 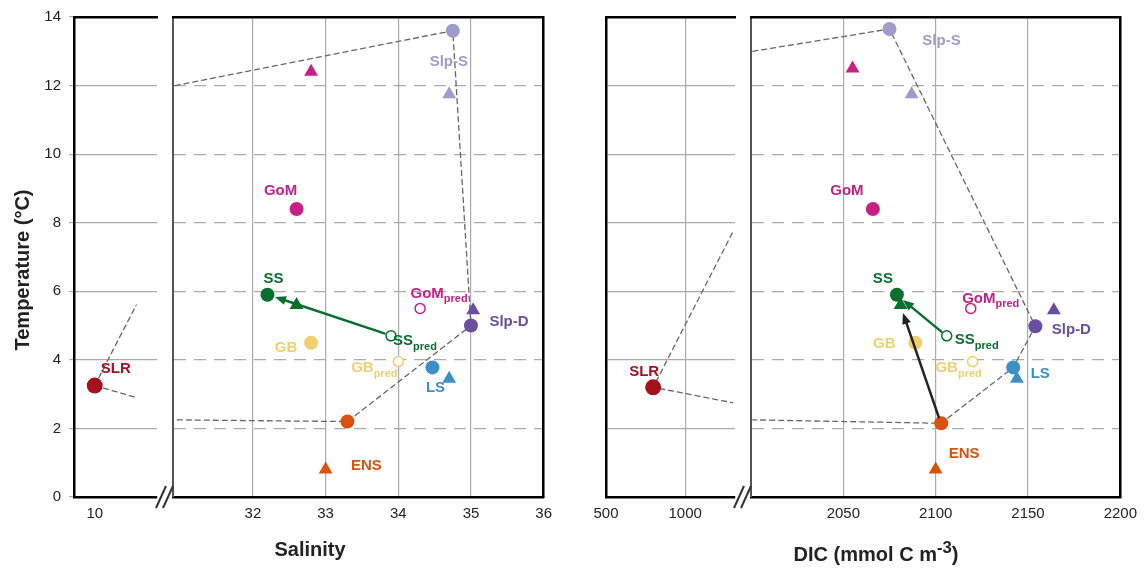 What do you see at coordinates (685, 513) in the screenshot?
I see `x-tick-label: 1000` at bounding box center [685, 513].